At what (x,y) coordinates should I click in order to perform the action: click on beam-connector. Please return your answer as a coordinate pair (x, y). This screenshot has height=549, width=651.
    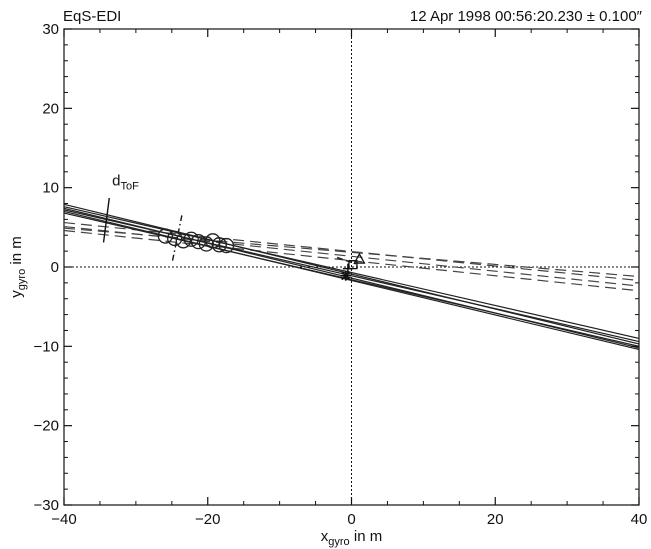
    Looking at the image, I should click on (346, 260).